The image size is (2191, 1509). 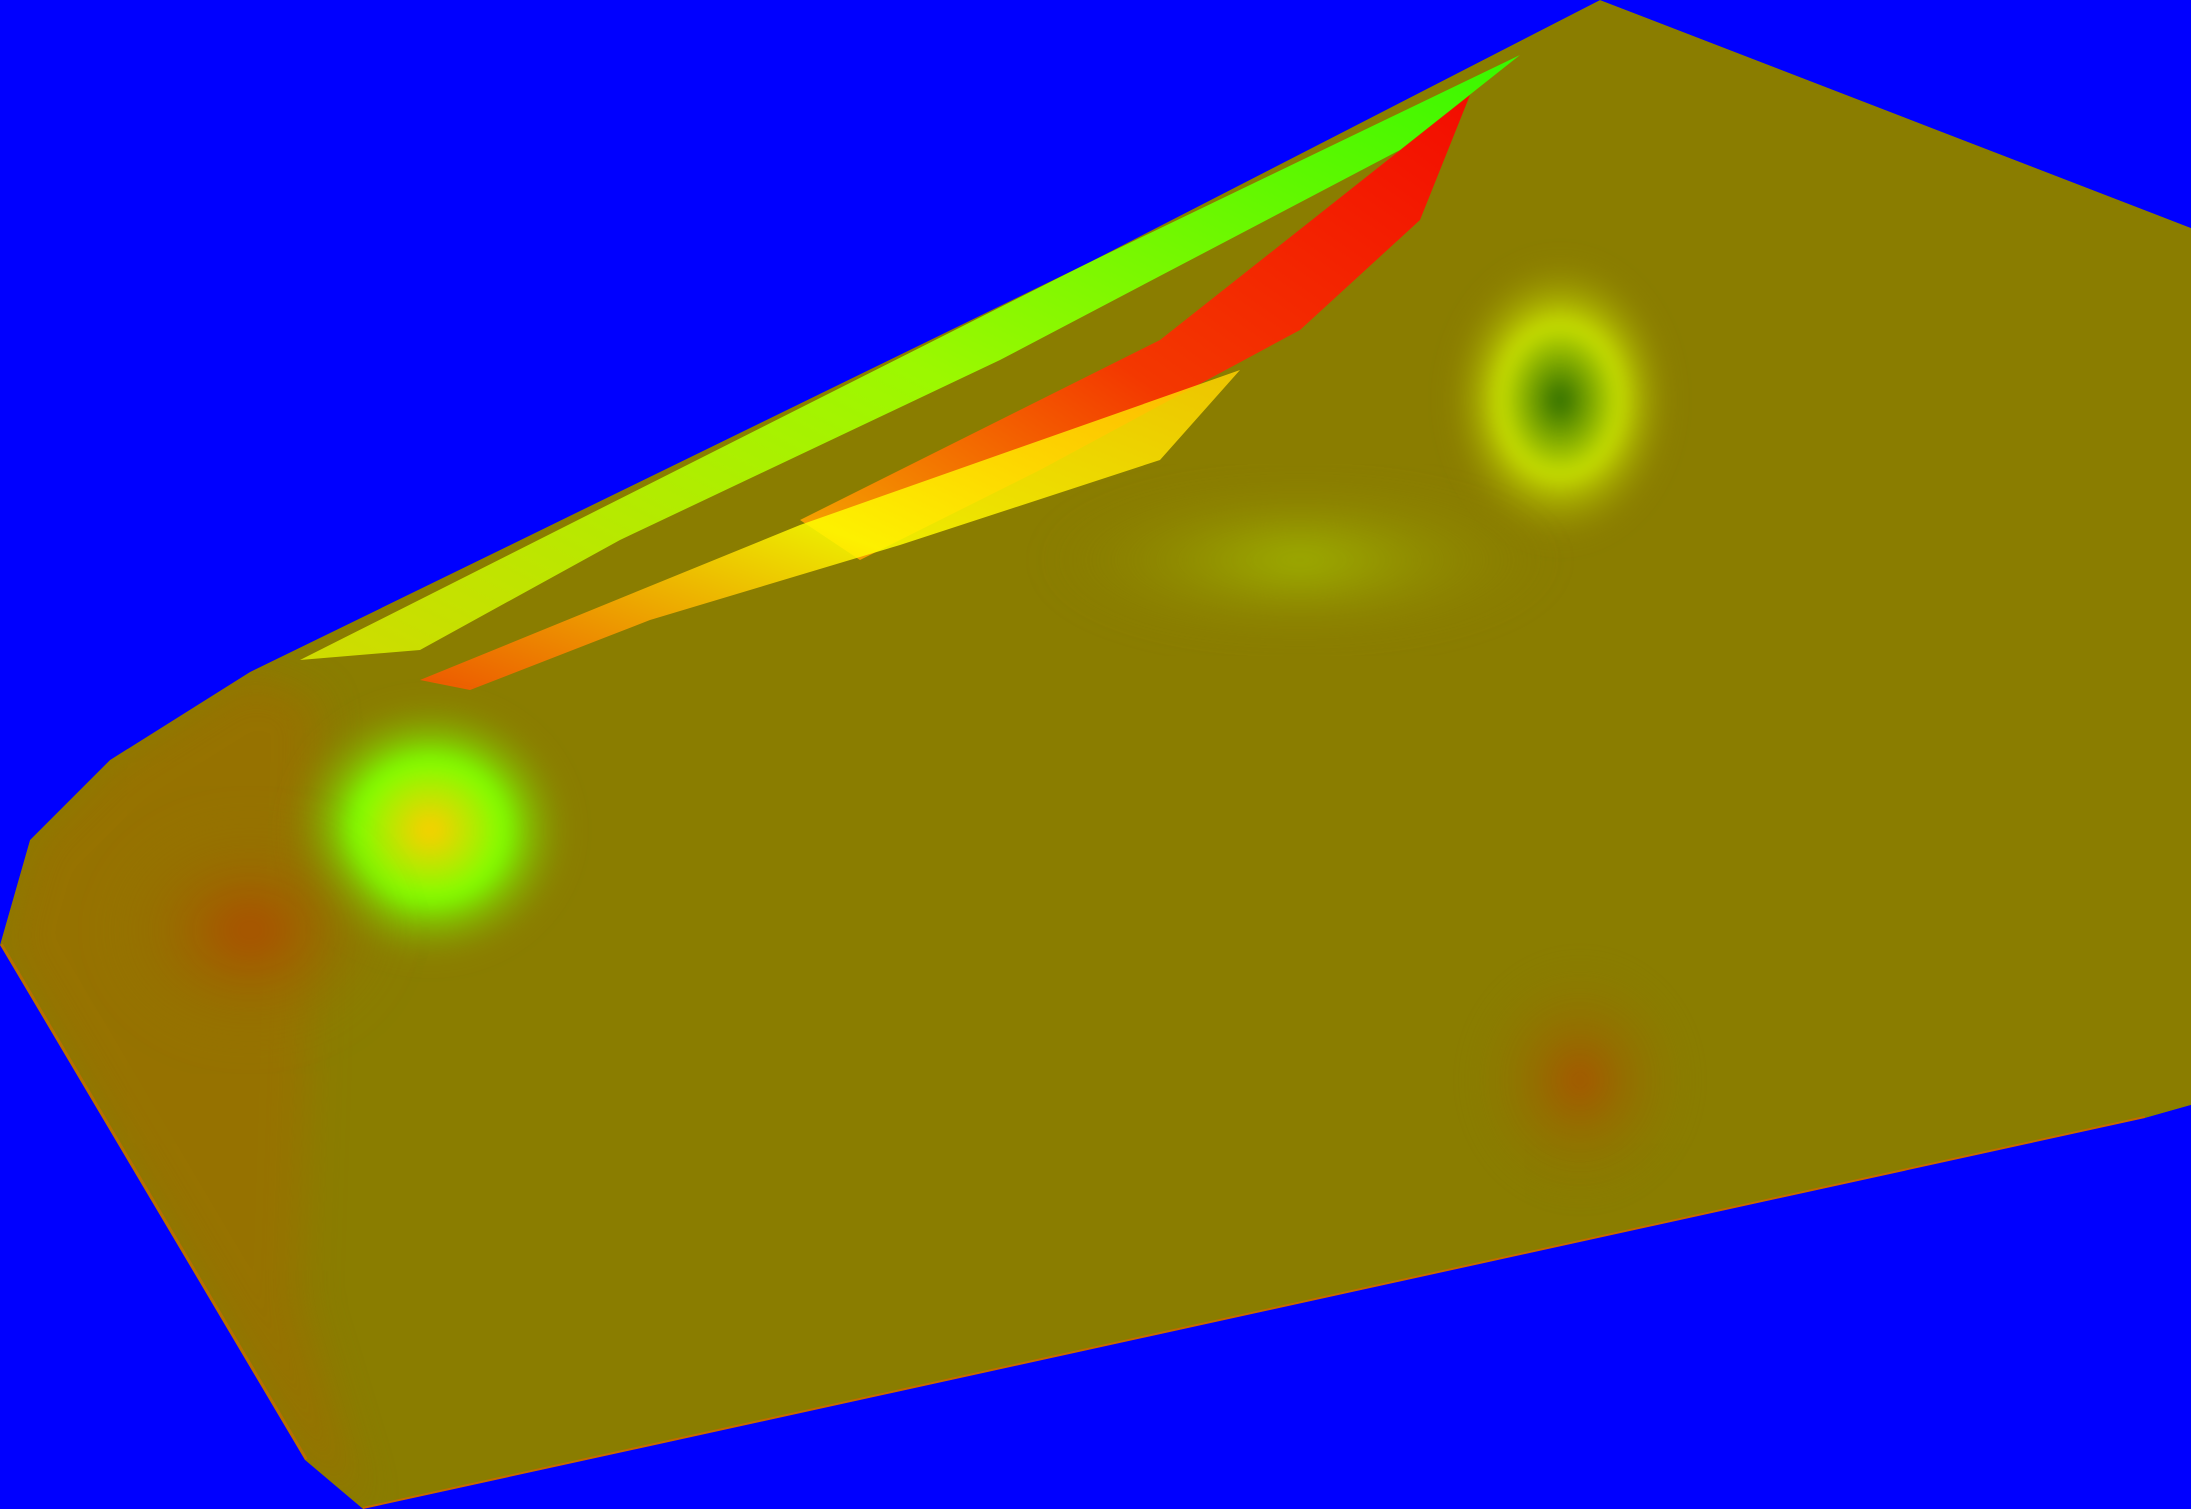 What do you see at coordinates (1580, 1080) in the screenshot?
I see `fan-right-lower` at bounding box center [1580, 1080].